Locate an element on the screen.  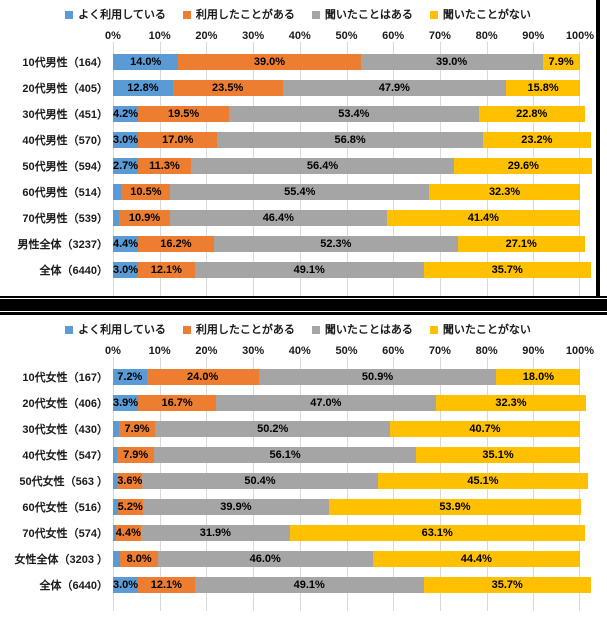
bar-segment: 23.2% is located at coordinates (537, 140).